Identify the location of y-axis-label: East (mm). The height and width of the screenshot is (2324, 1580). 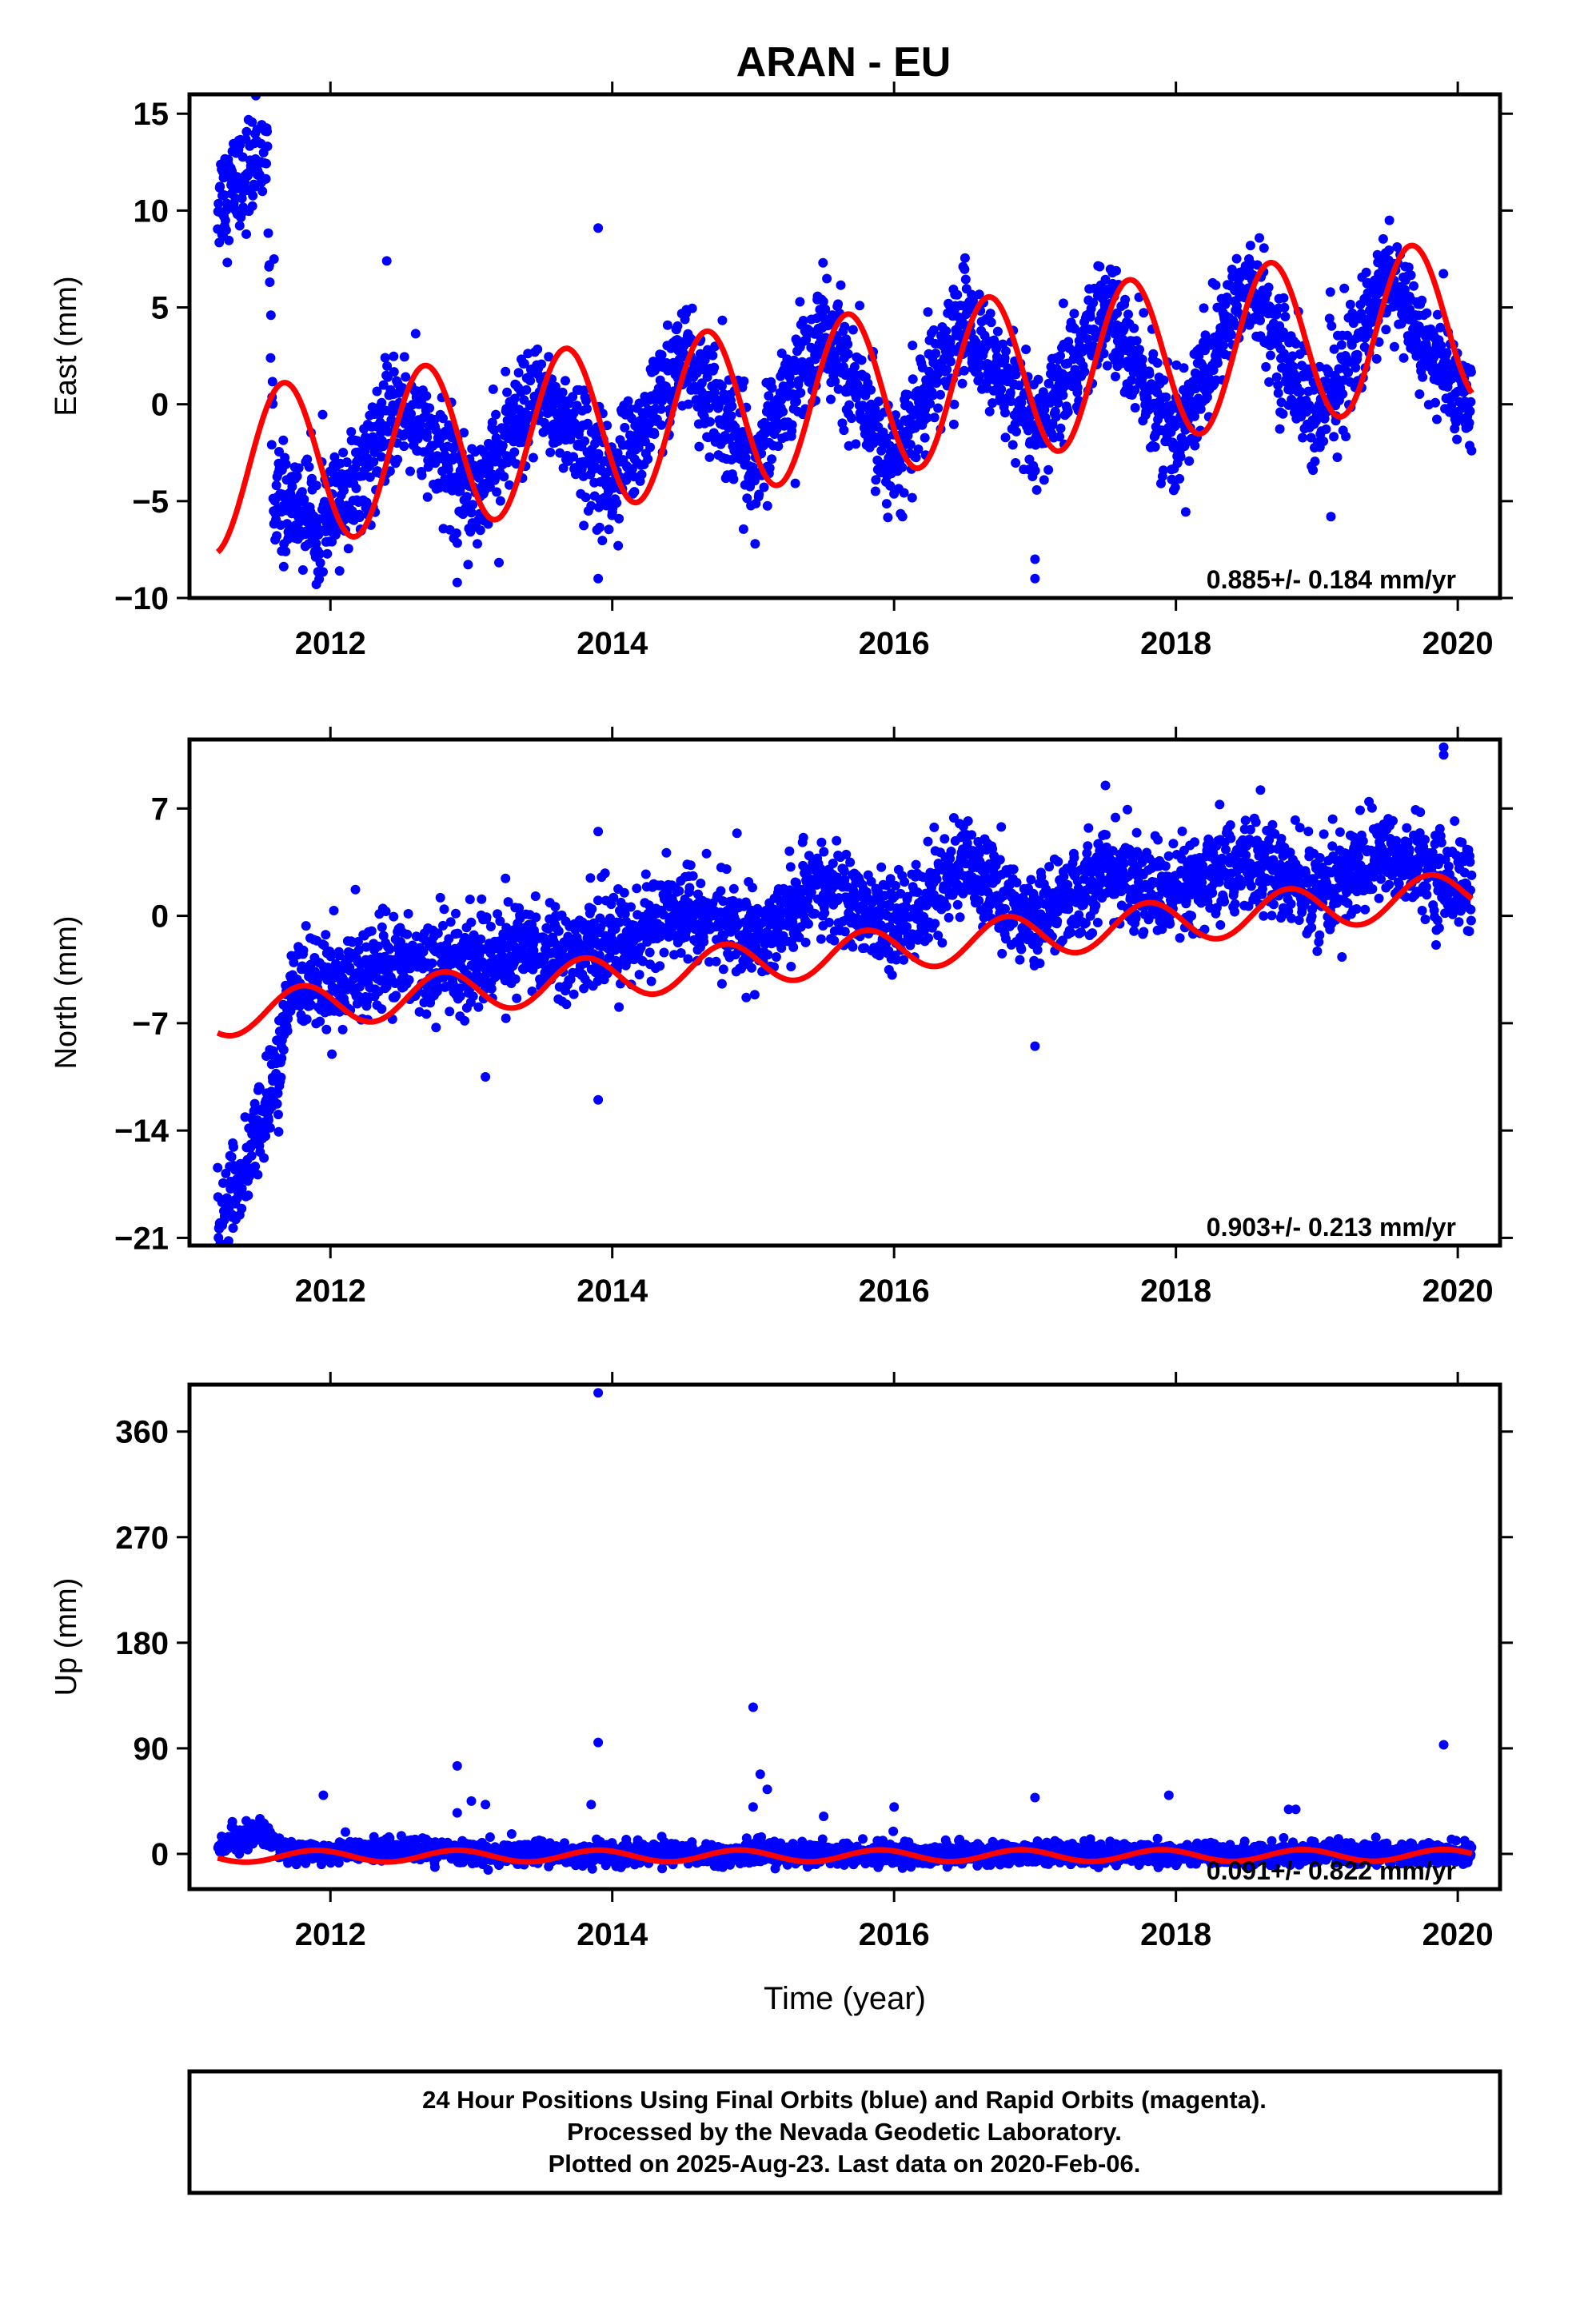
(66, 346).